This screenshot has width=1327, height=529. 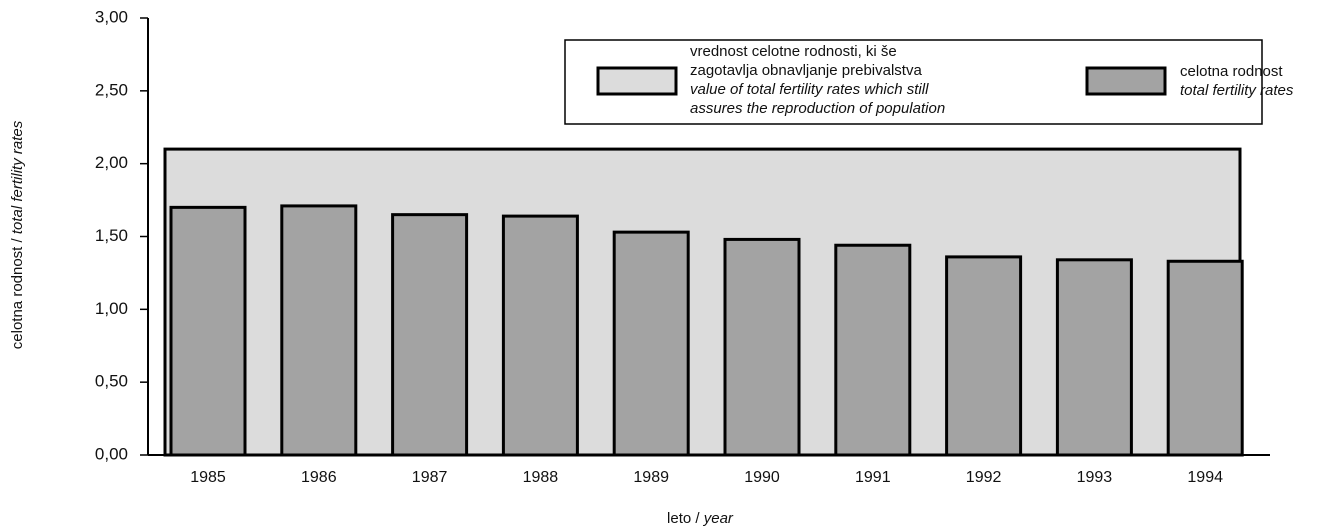 I want to click on x-tick-label: 1989, so click(x=651, y=477).